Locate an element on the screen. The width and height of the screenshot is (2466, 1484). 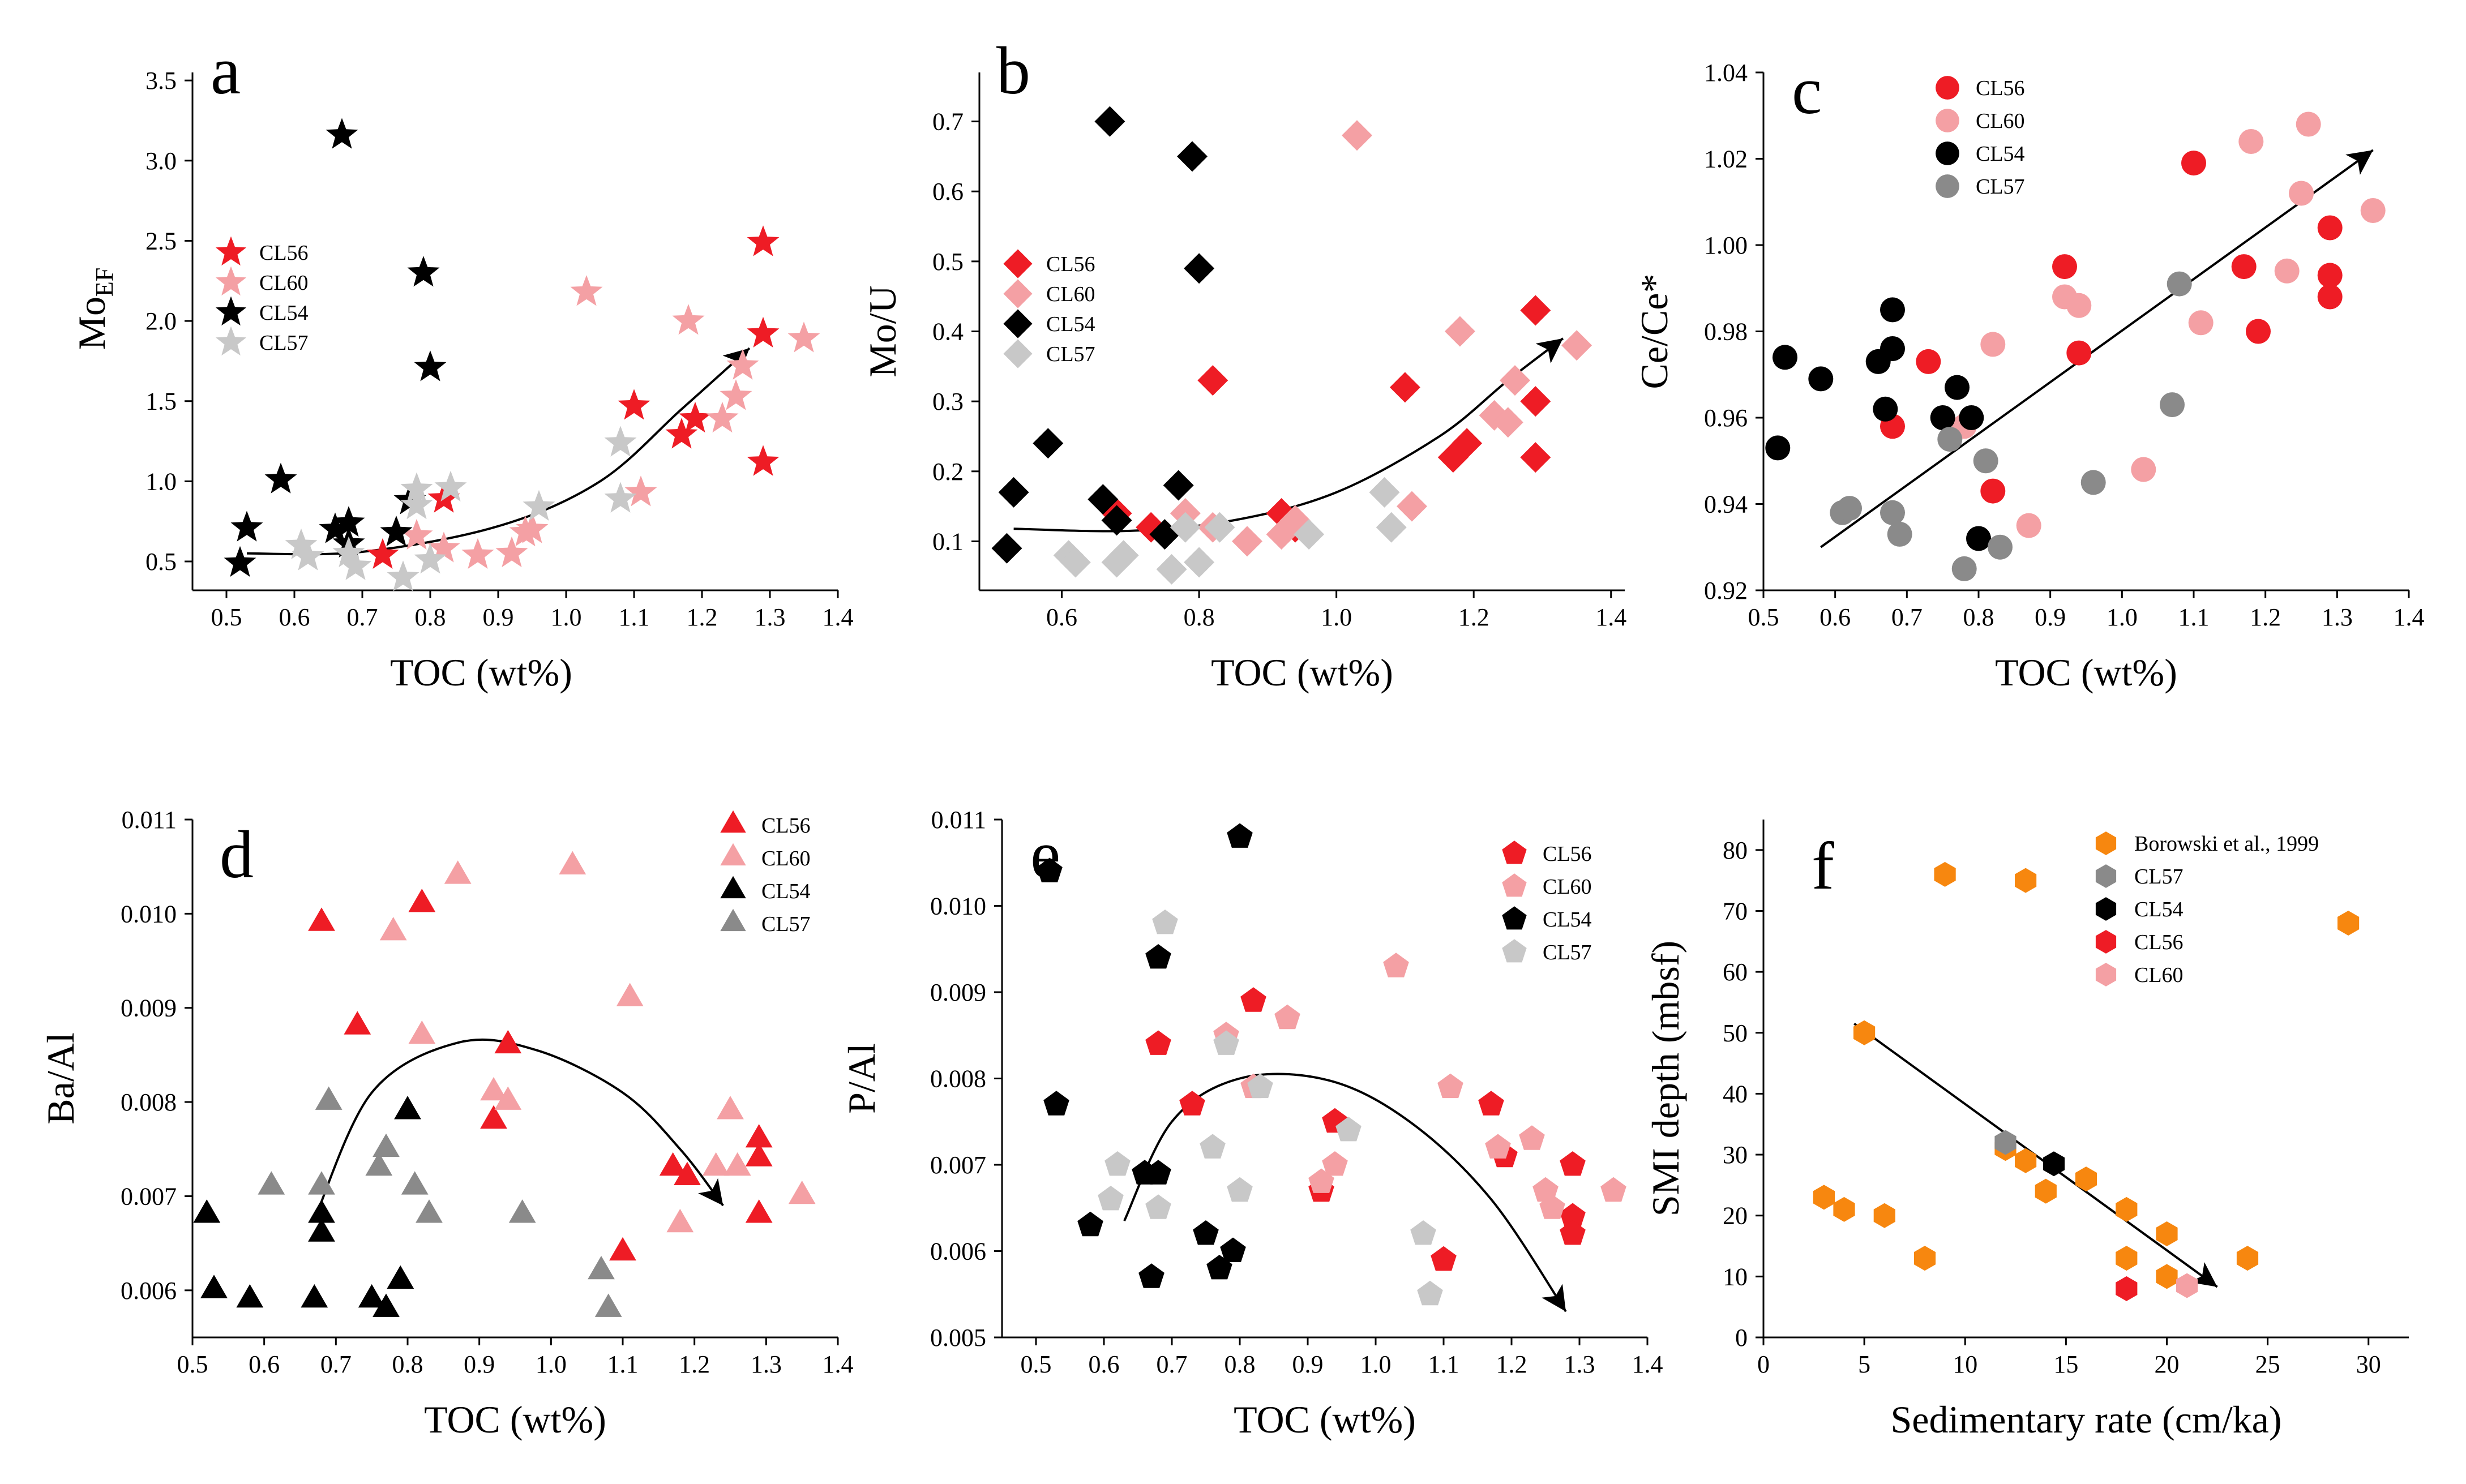
x-tick-label: 0.7 is located at coordinates (362, 617).